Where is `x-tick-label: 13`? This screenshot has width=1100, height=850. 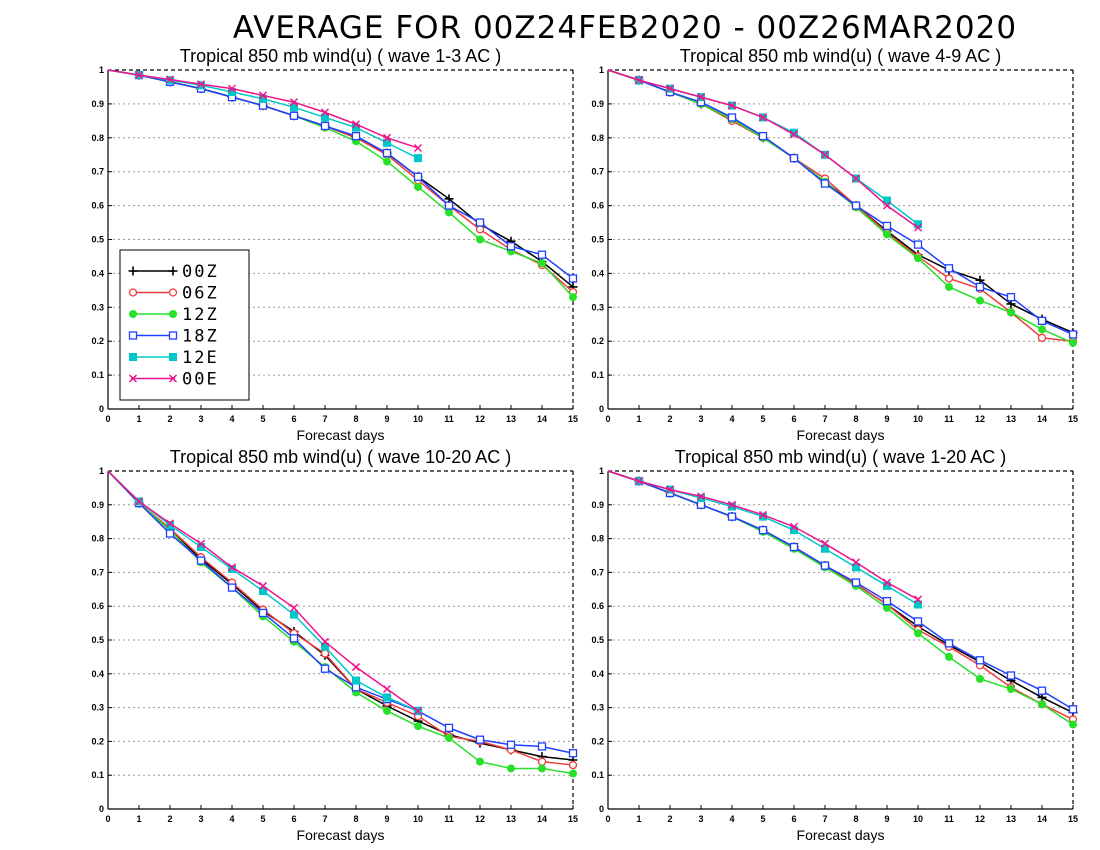 x-tick-label: 13 is located at coordinates (1011, 419).